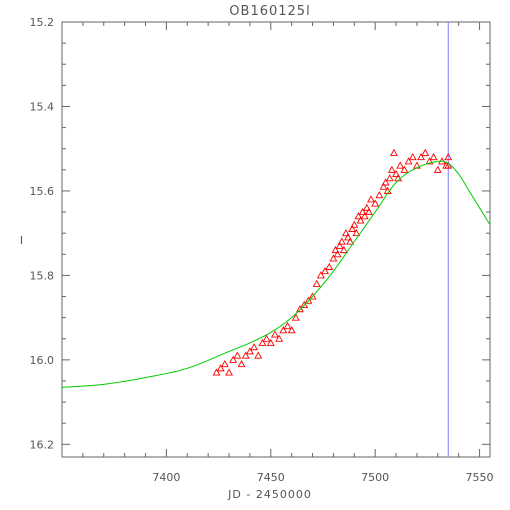  Describe the element at coordinates (166, 477) in the screenshot. I see `x-tick-label: 7400` at that location.